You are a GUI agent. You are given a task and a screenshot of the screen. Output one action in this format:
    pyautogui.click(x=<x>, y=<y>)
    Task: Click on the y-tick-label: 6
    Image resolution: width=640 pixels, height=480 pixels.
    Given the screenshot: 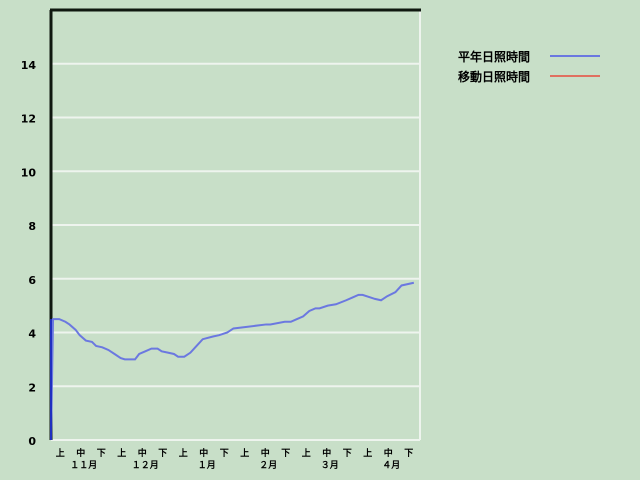 What is the action you would take?
    pyautogui.click(x=32, y=280)
    